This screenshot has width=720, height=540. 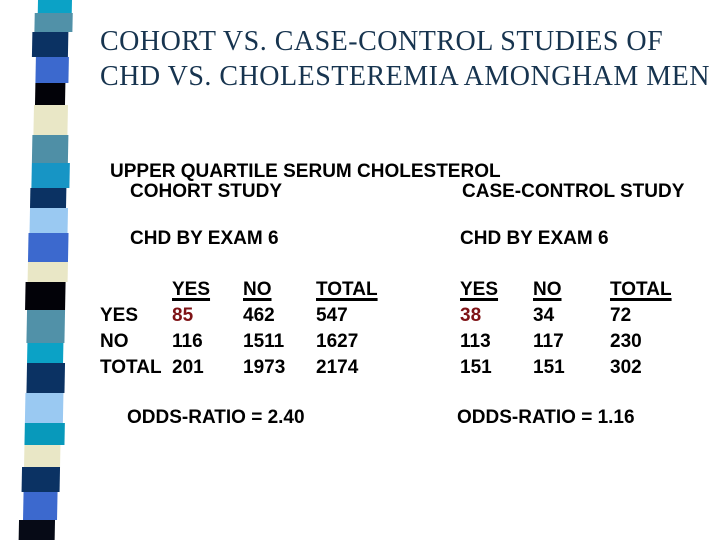 I want to click on table-row: 38 34 72, so click(x=585, y=316).